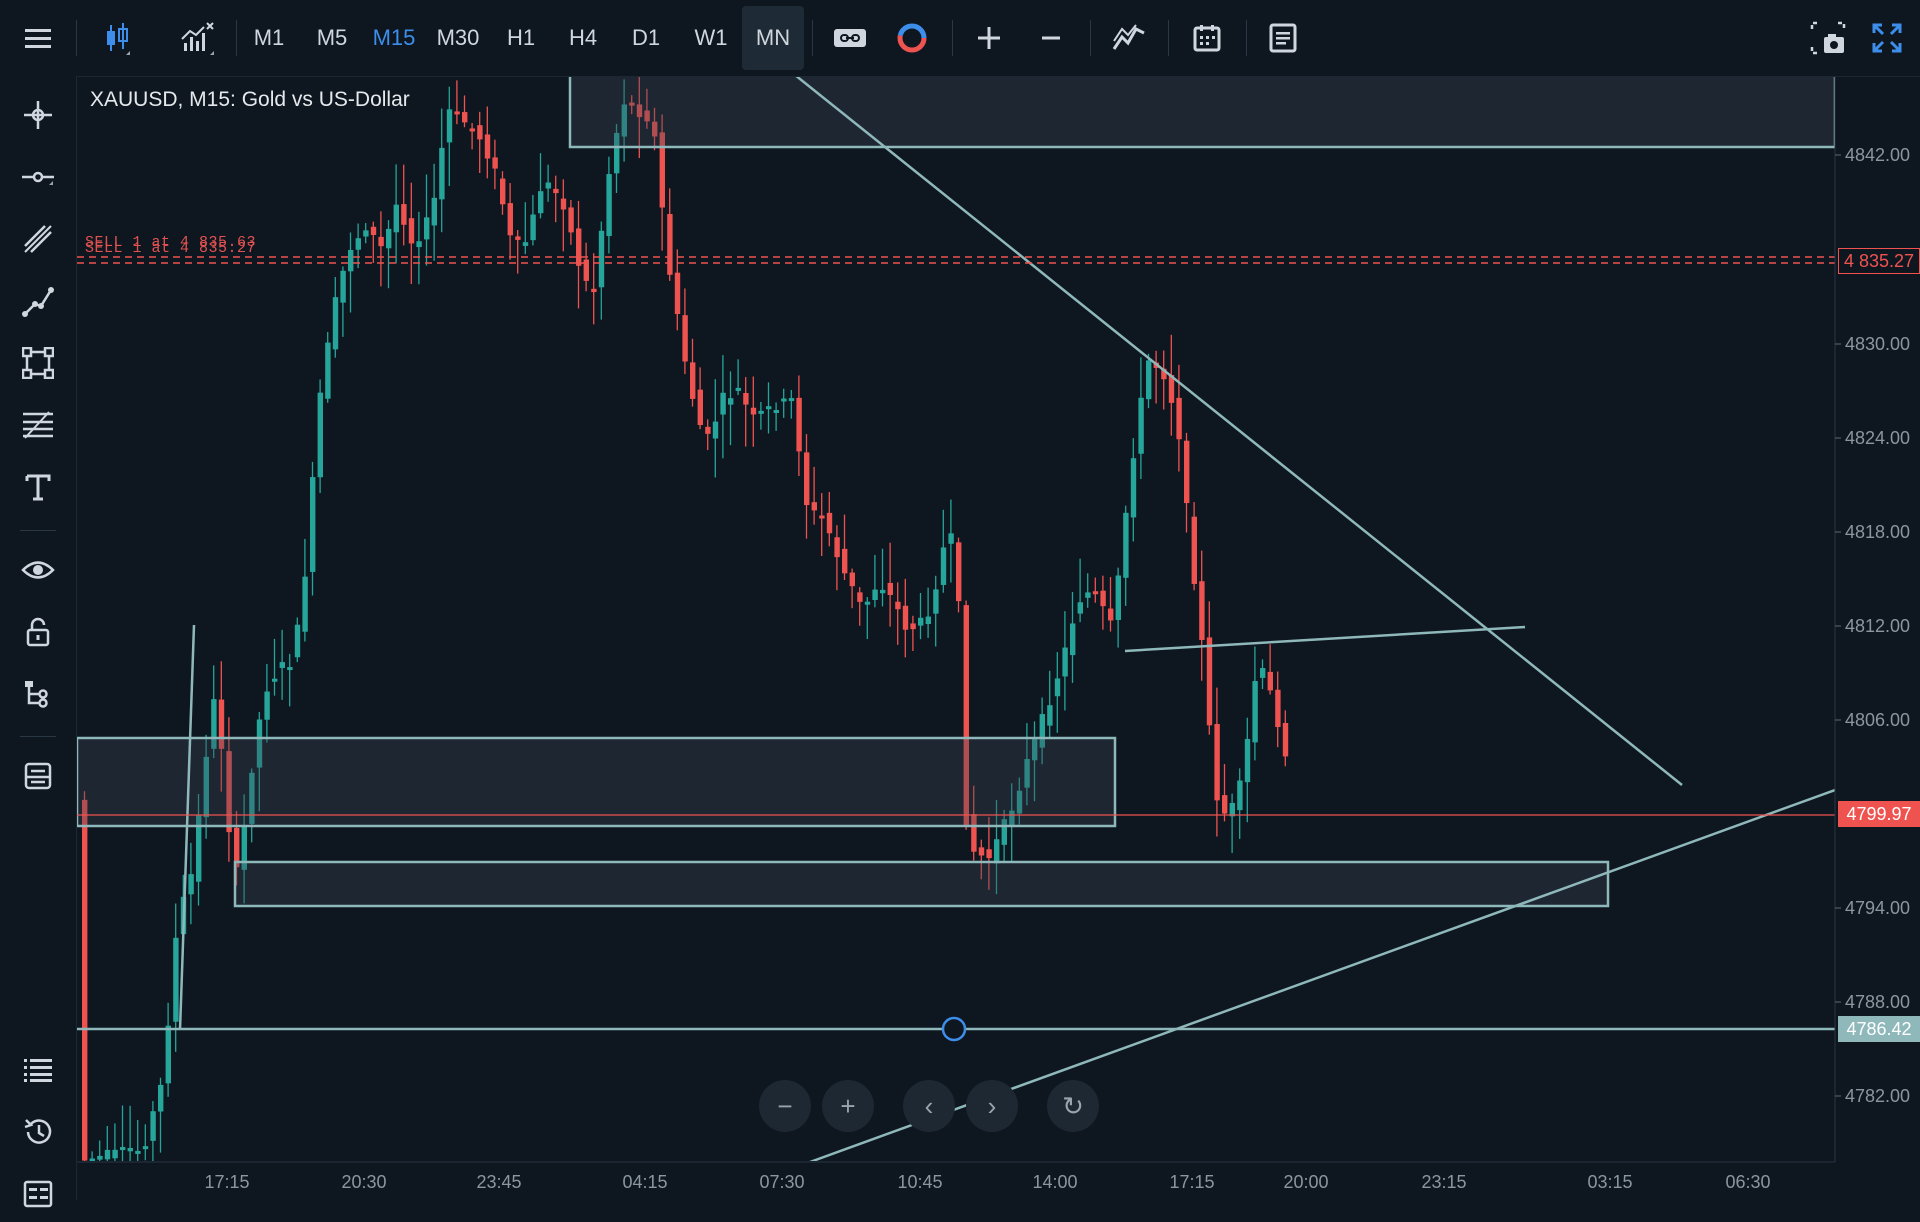 The height and width of the screenshot is (1222, 1920). What do you see at coordinates (646, 37) in the screenshot?
I see `tf-d1: D1` at bounding box center [646, 37].